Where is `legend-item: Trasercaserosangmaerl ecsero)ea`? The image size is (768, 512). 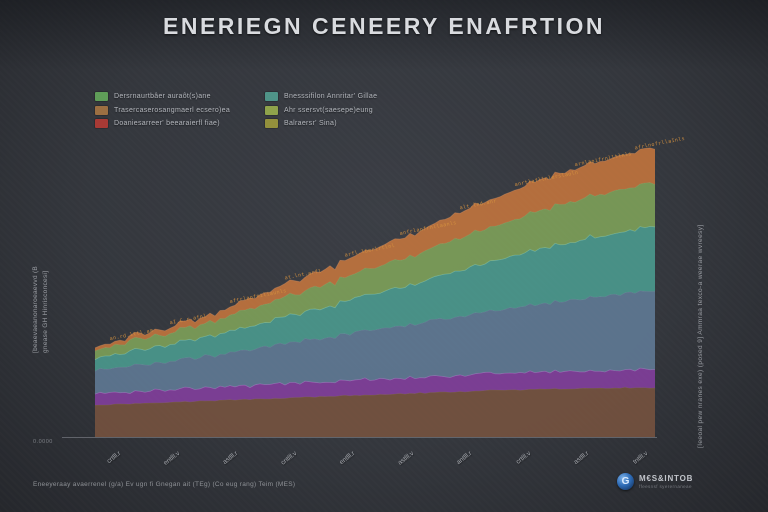 legend-item: Trasercaserosangmaerl ecsero)ea is located at coordinates (170, 111).